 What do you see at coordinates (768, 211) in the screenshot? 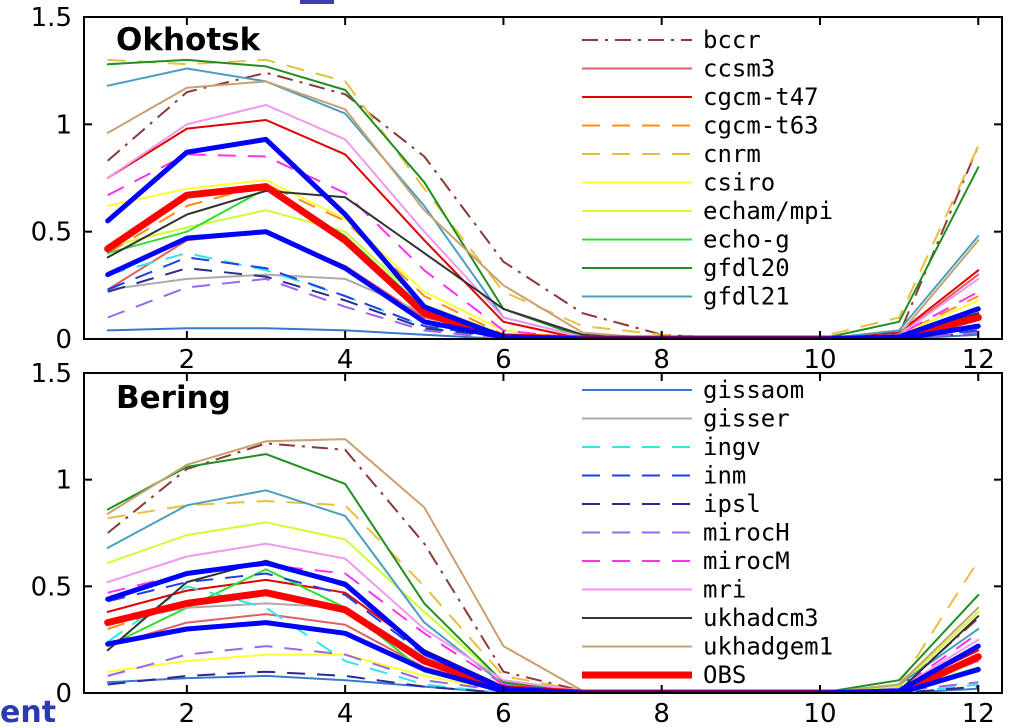
I see `legend-label: echam/mpi` at bounding box center [768, 211].